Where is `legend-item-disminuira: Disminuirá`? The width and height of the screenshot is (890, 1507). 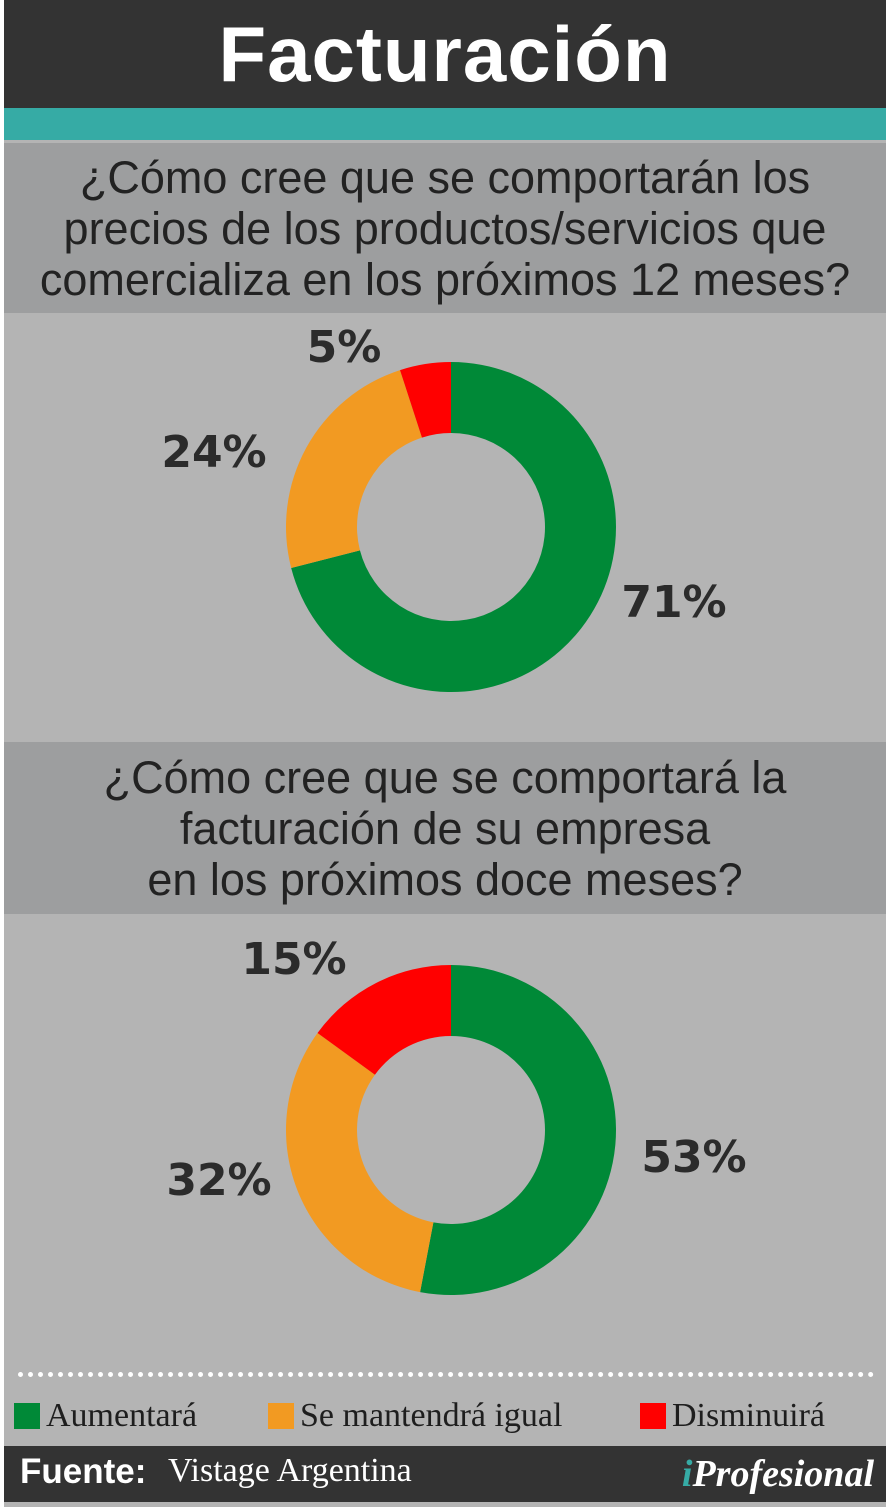
legend-item-disminuira: Disminuirá is located at coordinates (732, 1416).